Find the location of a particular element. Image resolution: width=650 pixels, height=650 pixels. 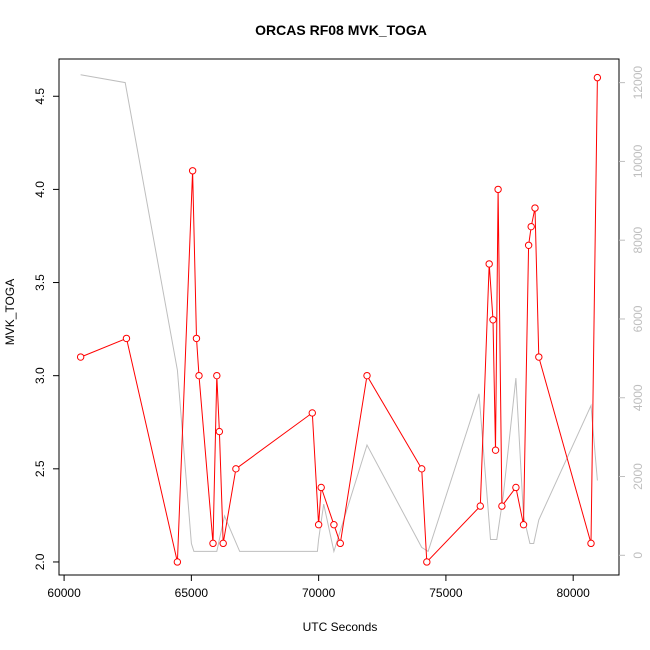

y-axis-right: 0 2000 4000 6000 8000 10000 12000 is located at coordinates (632, 312).